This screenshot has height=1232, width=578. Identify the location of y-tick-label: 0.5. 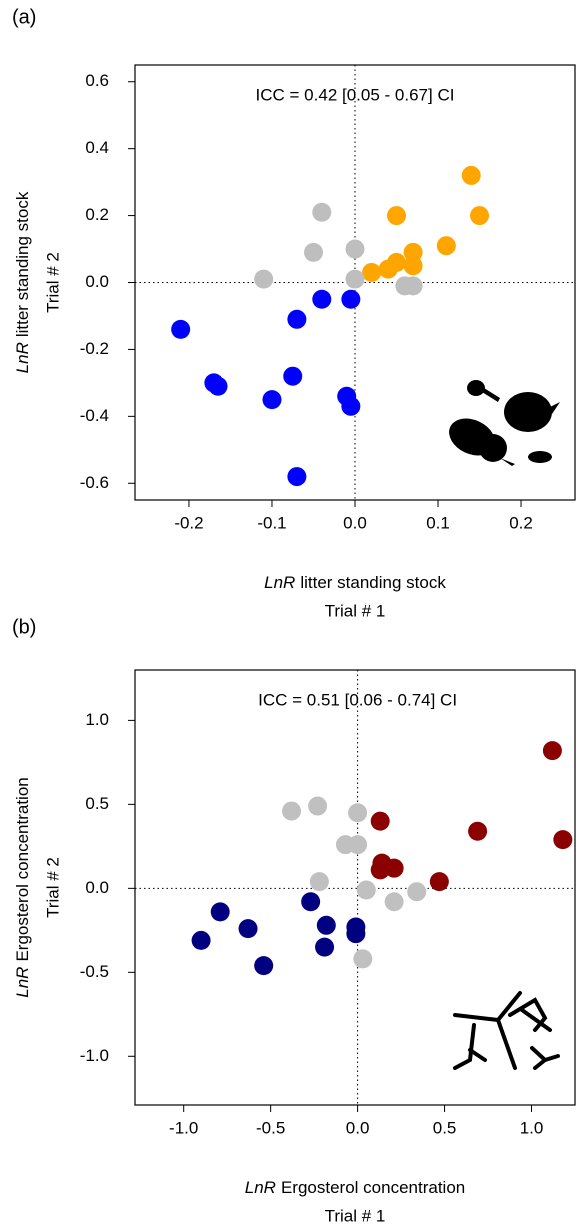
(97, 803).